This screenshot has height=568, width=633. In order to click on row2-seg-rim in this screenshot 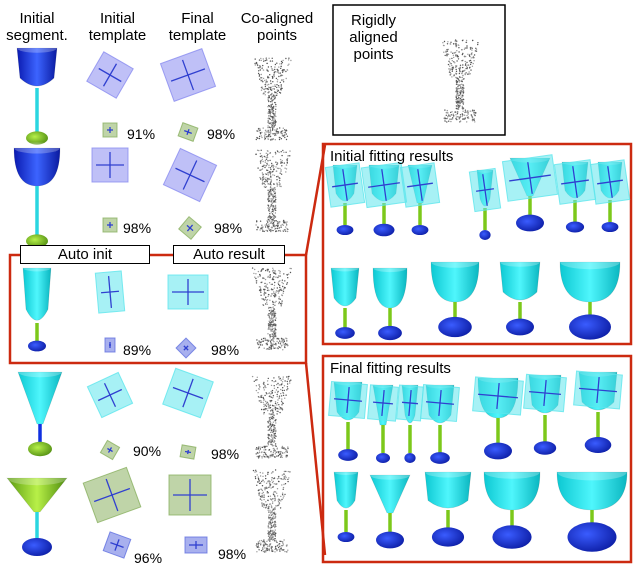, I will do `click(37, 148)`.